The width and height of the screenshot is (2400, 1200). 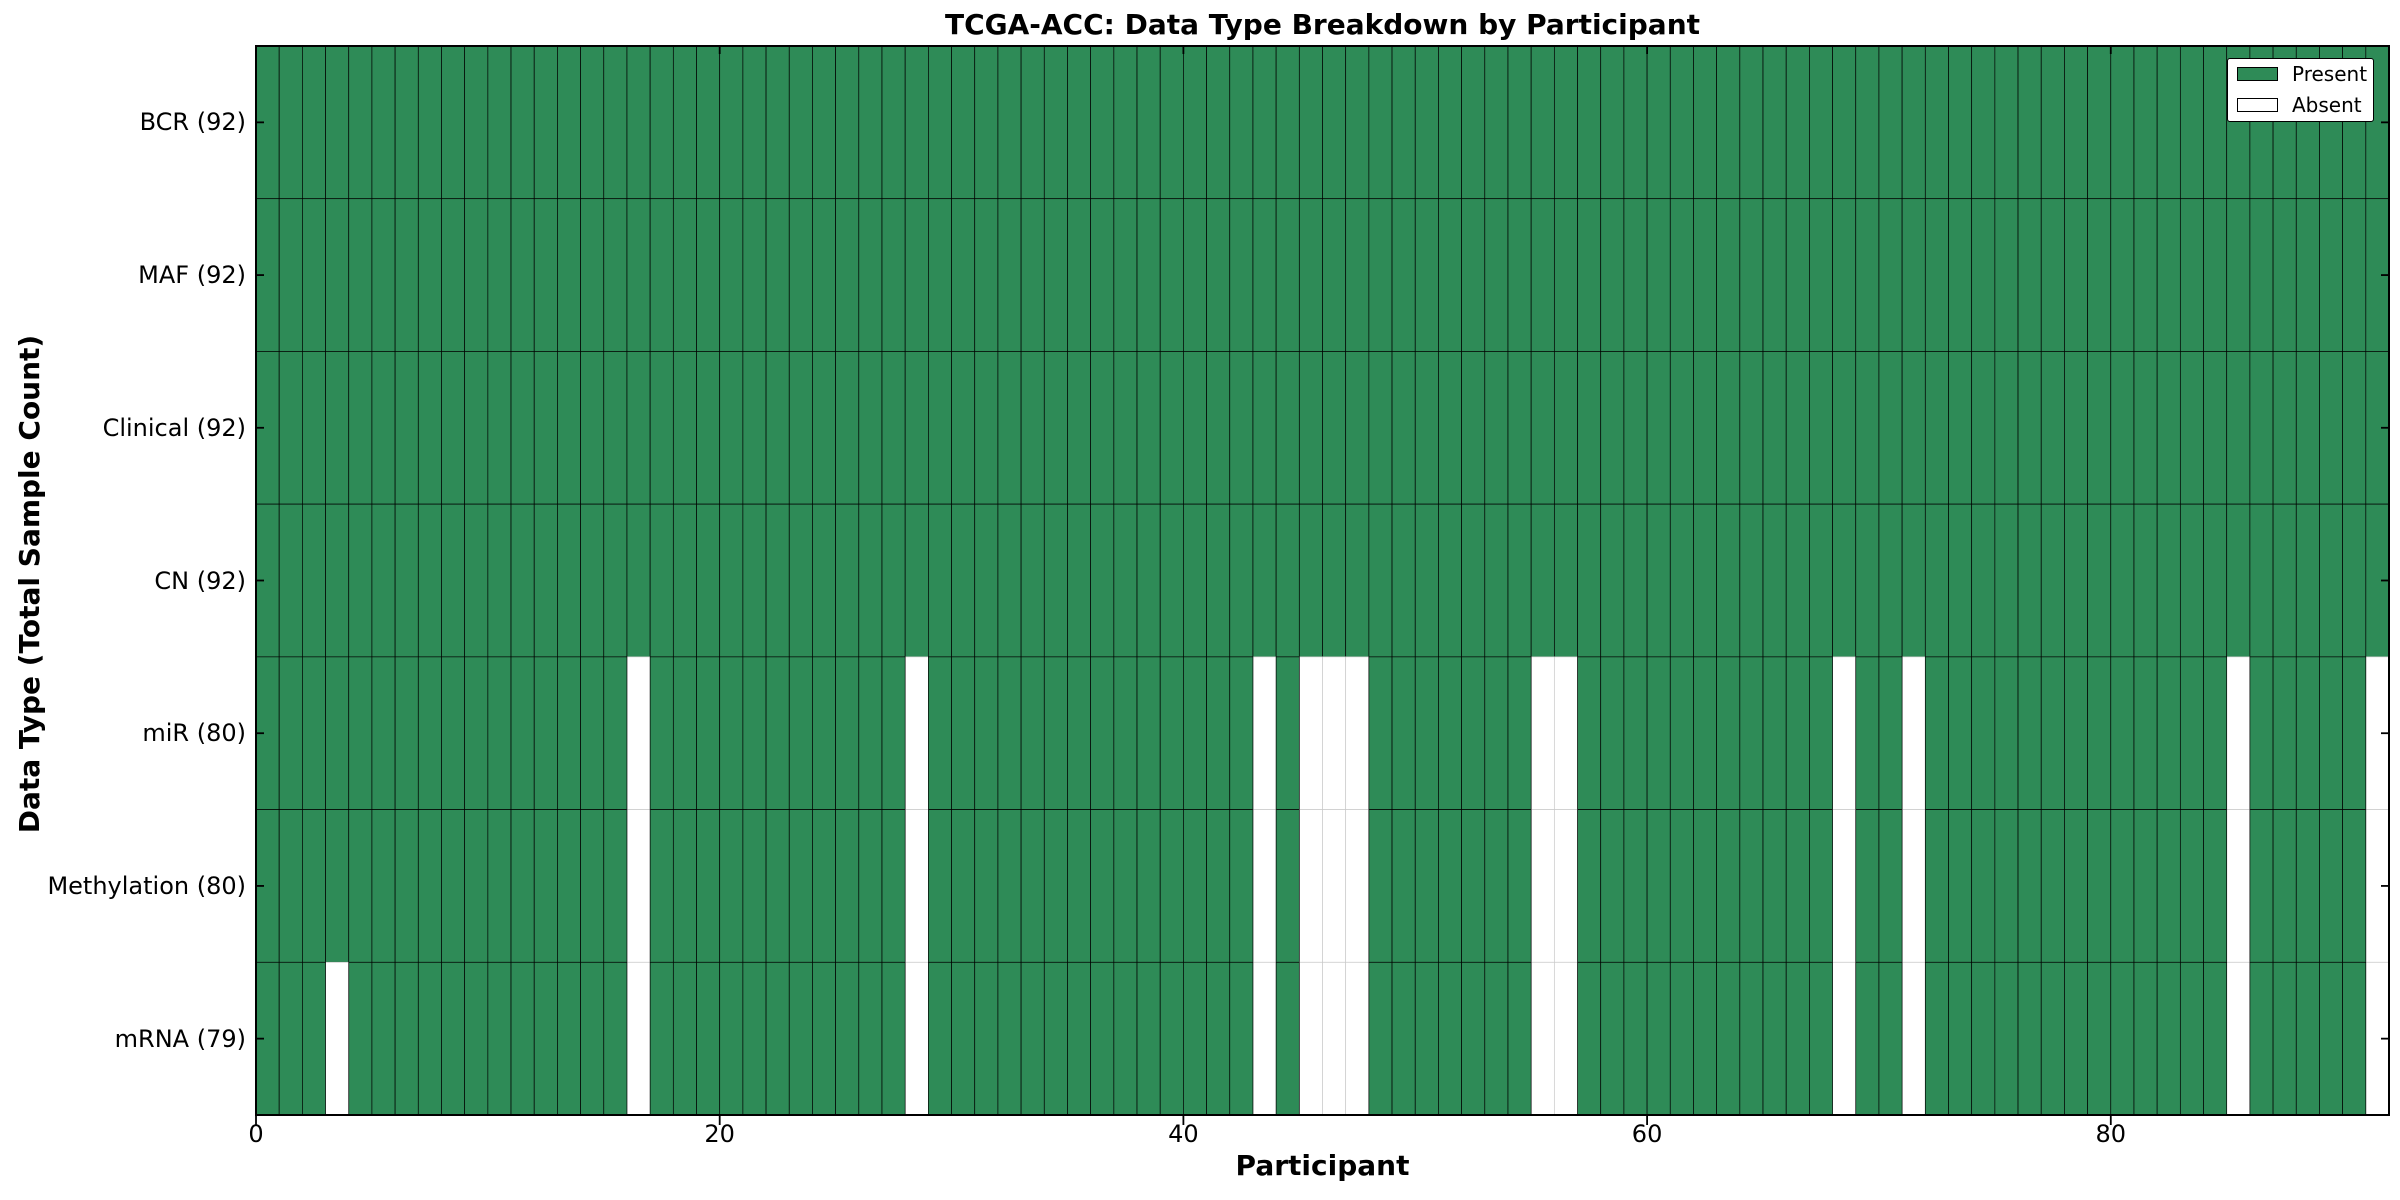 I want to click on row-Clinical, so click(x=1322, y=428).